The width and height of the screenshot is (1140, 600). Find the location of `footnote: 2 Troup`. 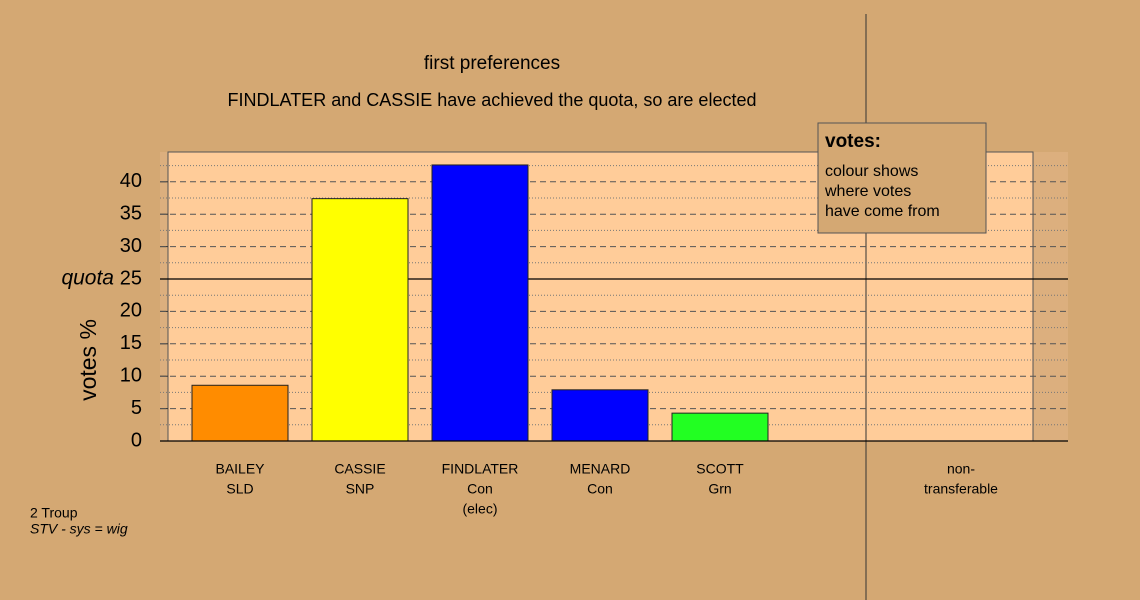

footnote: 2 Troup is located at coordinates (54, 513).